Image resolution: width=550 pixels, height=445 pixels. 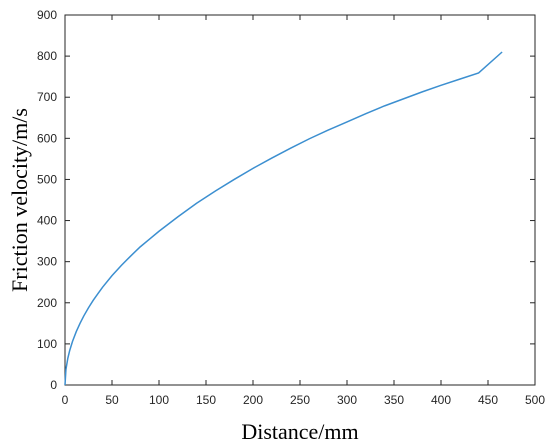 What do you see at coordinates (206, 400) in the screenshot?
I see `x-tick-label: 150` at bounding box center [206, 400].